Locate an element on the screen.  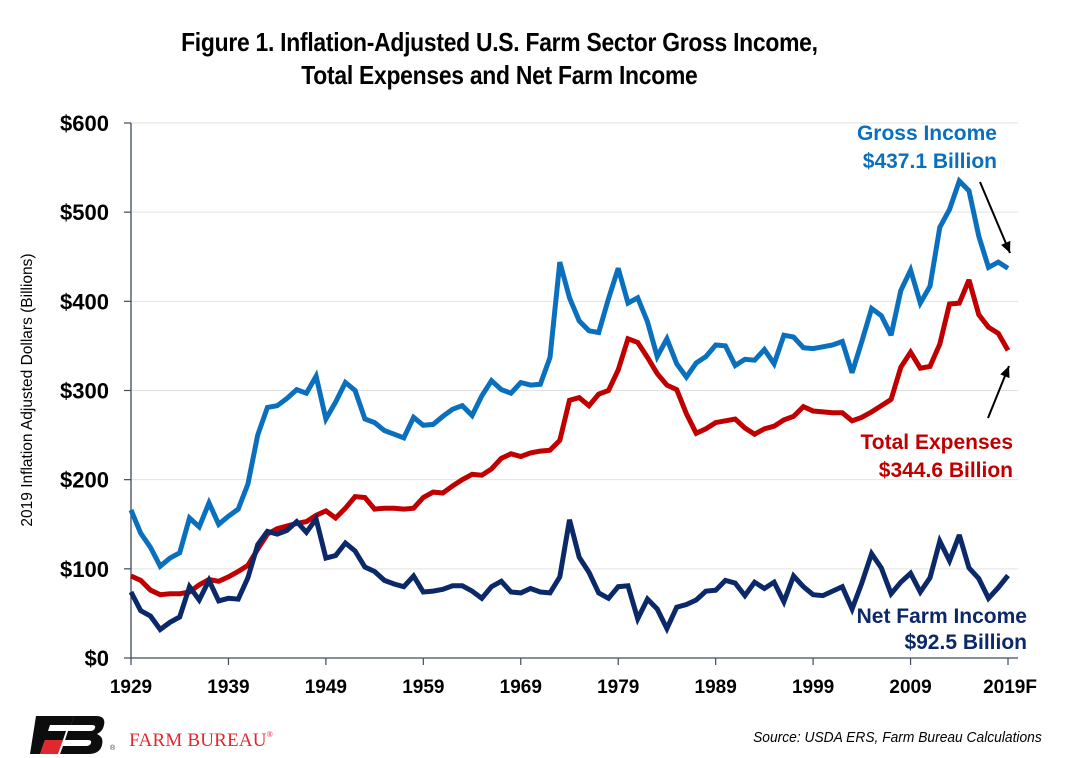
x-tick-label: 2019F is located at coordinates (1010, 687).